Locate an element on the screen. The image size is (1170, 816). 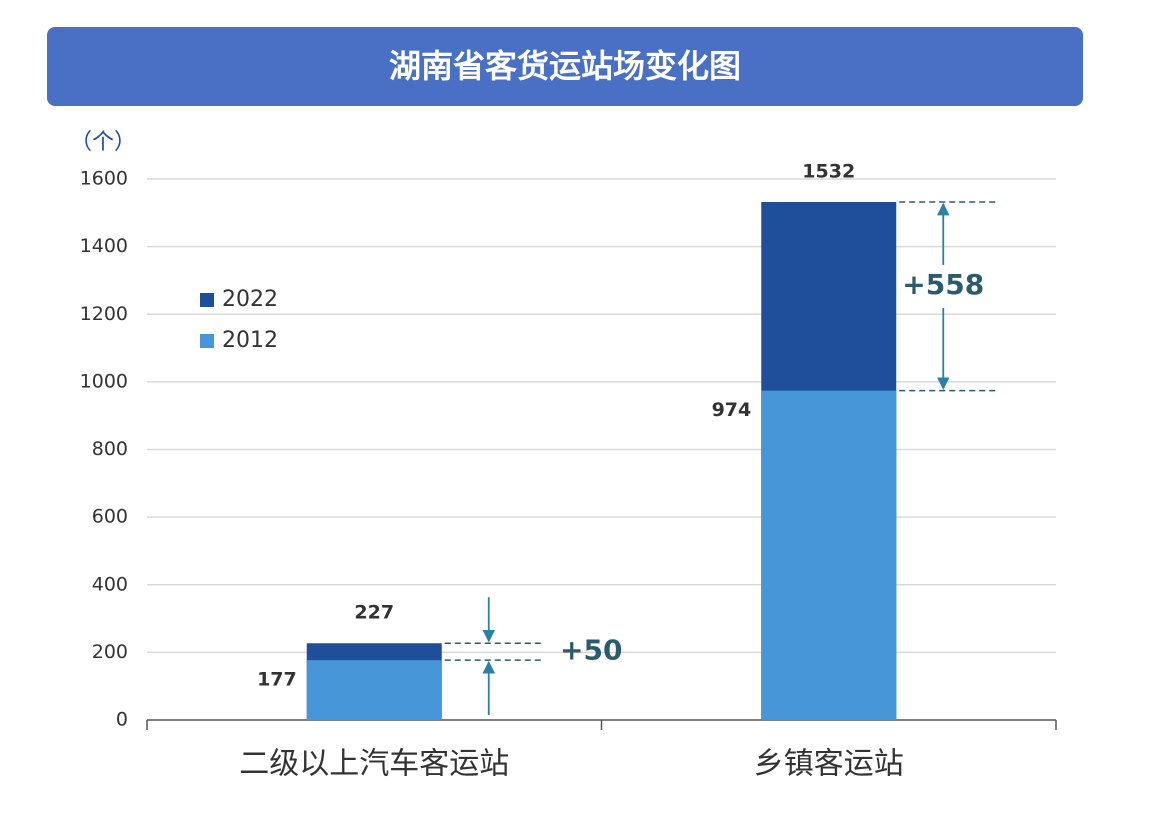
annotation: +50 is located at coordinates (591, 650).